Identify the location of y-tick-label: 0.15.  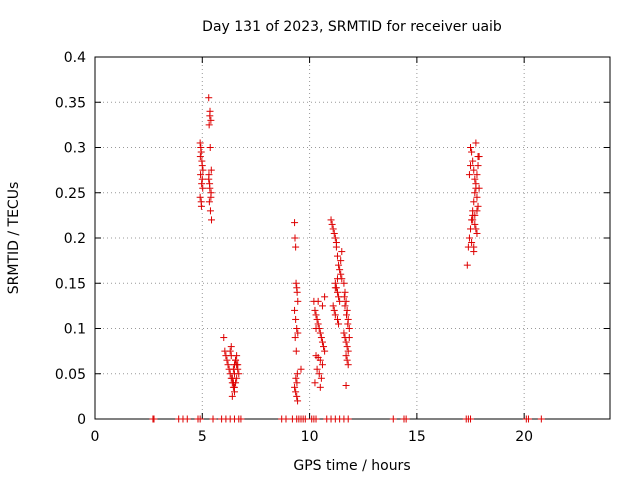
(70, 284).